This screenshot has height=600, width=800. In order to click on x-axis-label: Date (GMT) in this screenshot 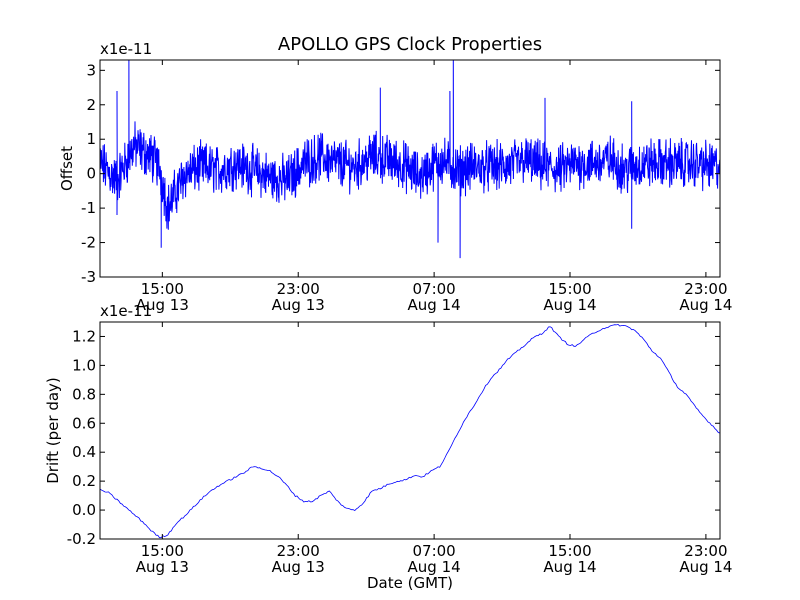, I will do `click(410, 583)`.